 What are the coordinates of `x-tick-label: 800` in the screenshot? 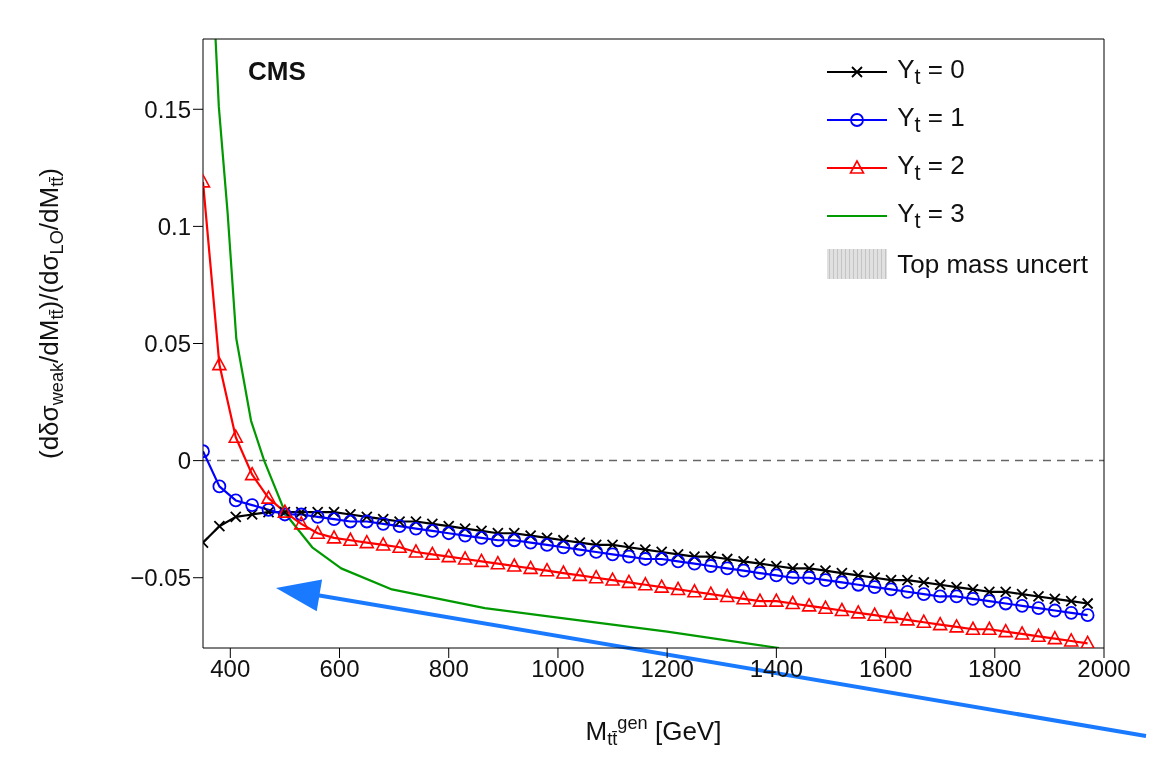 It's located at (448, 669).